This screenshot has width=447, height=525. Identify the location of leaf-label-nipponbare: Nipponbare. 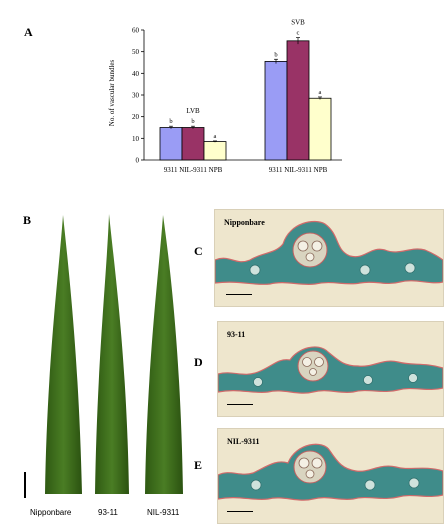
(51, 512).